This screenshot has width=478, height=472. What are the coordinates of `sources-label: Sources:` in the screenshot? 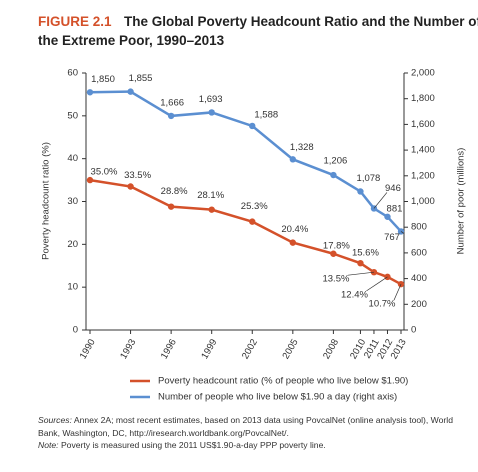 It's located at (55, 420).